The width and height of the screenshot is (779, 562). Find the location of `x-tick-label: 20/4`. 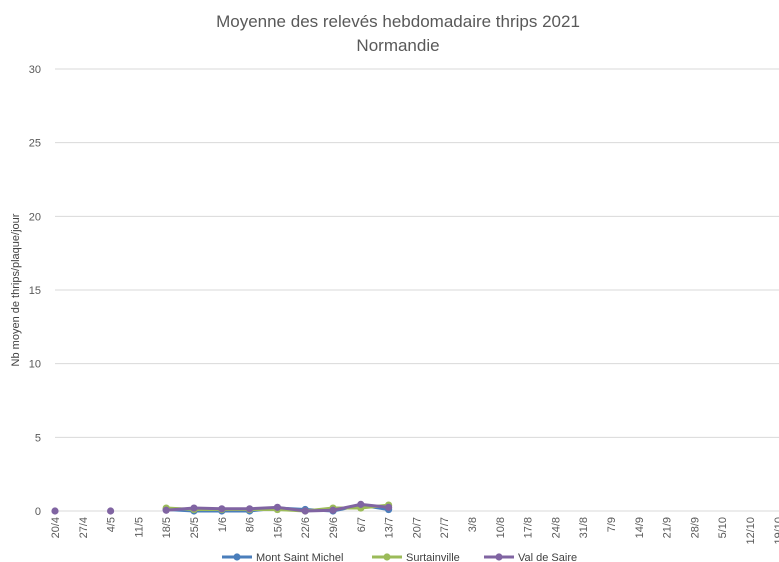

x-tick-label: 20/4 is located at coordinates (56, 527).